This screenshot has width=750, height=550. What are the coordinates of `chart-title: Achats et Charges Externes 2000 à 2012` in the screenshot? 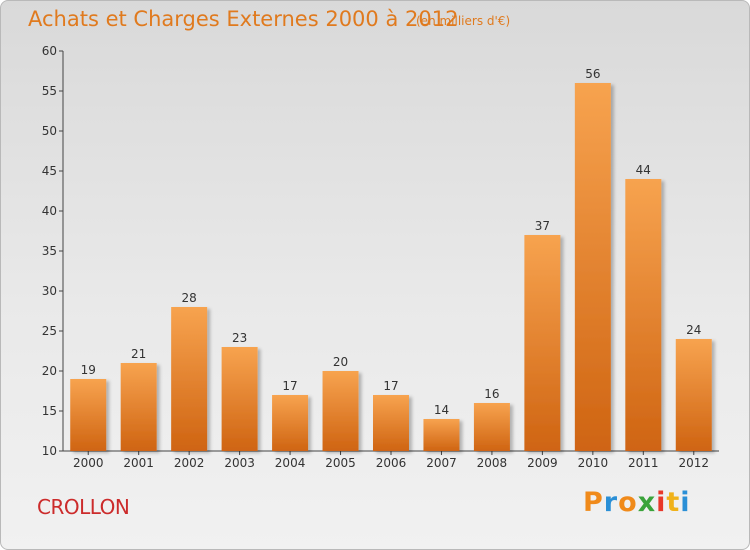 It's located at (243, 19).